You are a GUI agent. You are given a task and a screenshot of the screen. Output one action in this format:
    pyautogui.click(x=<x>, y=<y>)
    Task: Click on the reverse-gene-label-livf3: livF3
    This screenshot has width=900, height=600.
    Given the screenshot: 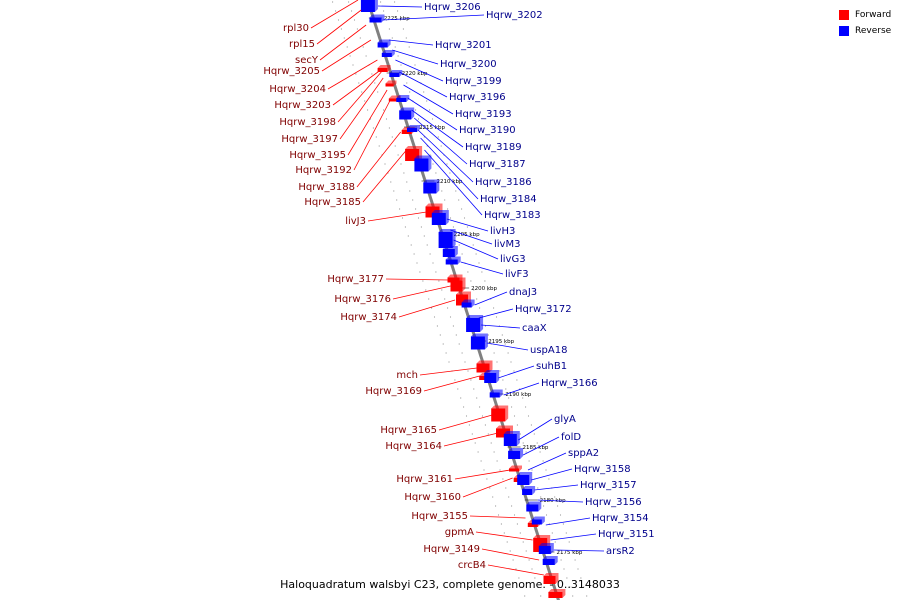 What is the action you would take?
    pyautogui.click(x=517, y=274)
    